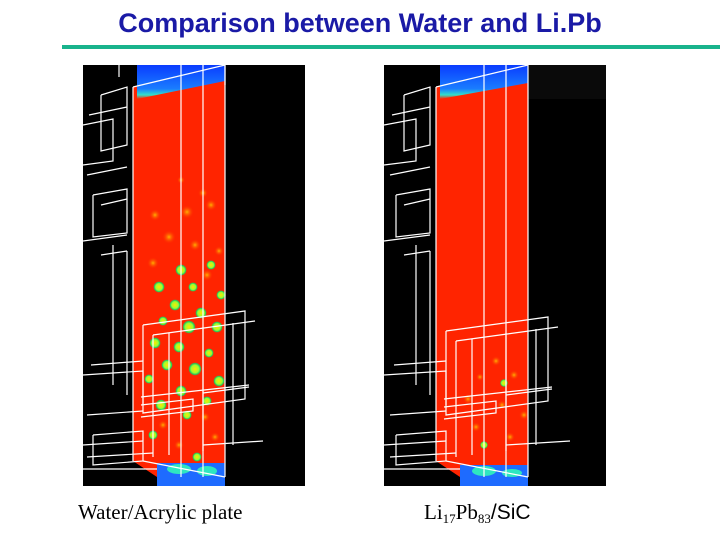  I want to click on caption-pb: Pb, so click(466, 512).